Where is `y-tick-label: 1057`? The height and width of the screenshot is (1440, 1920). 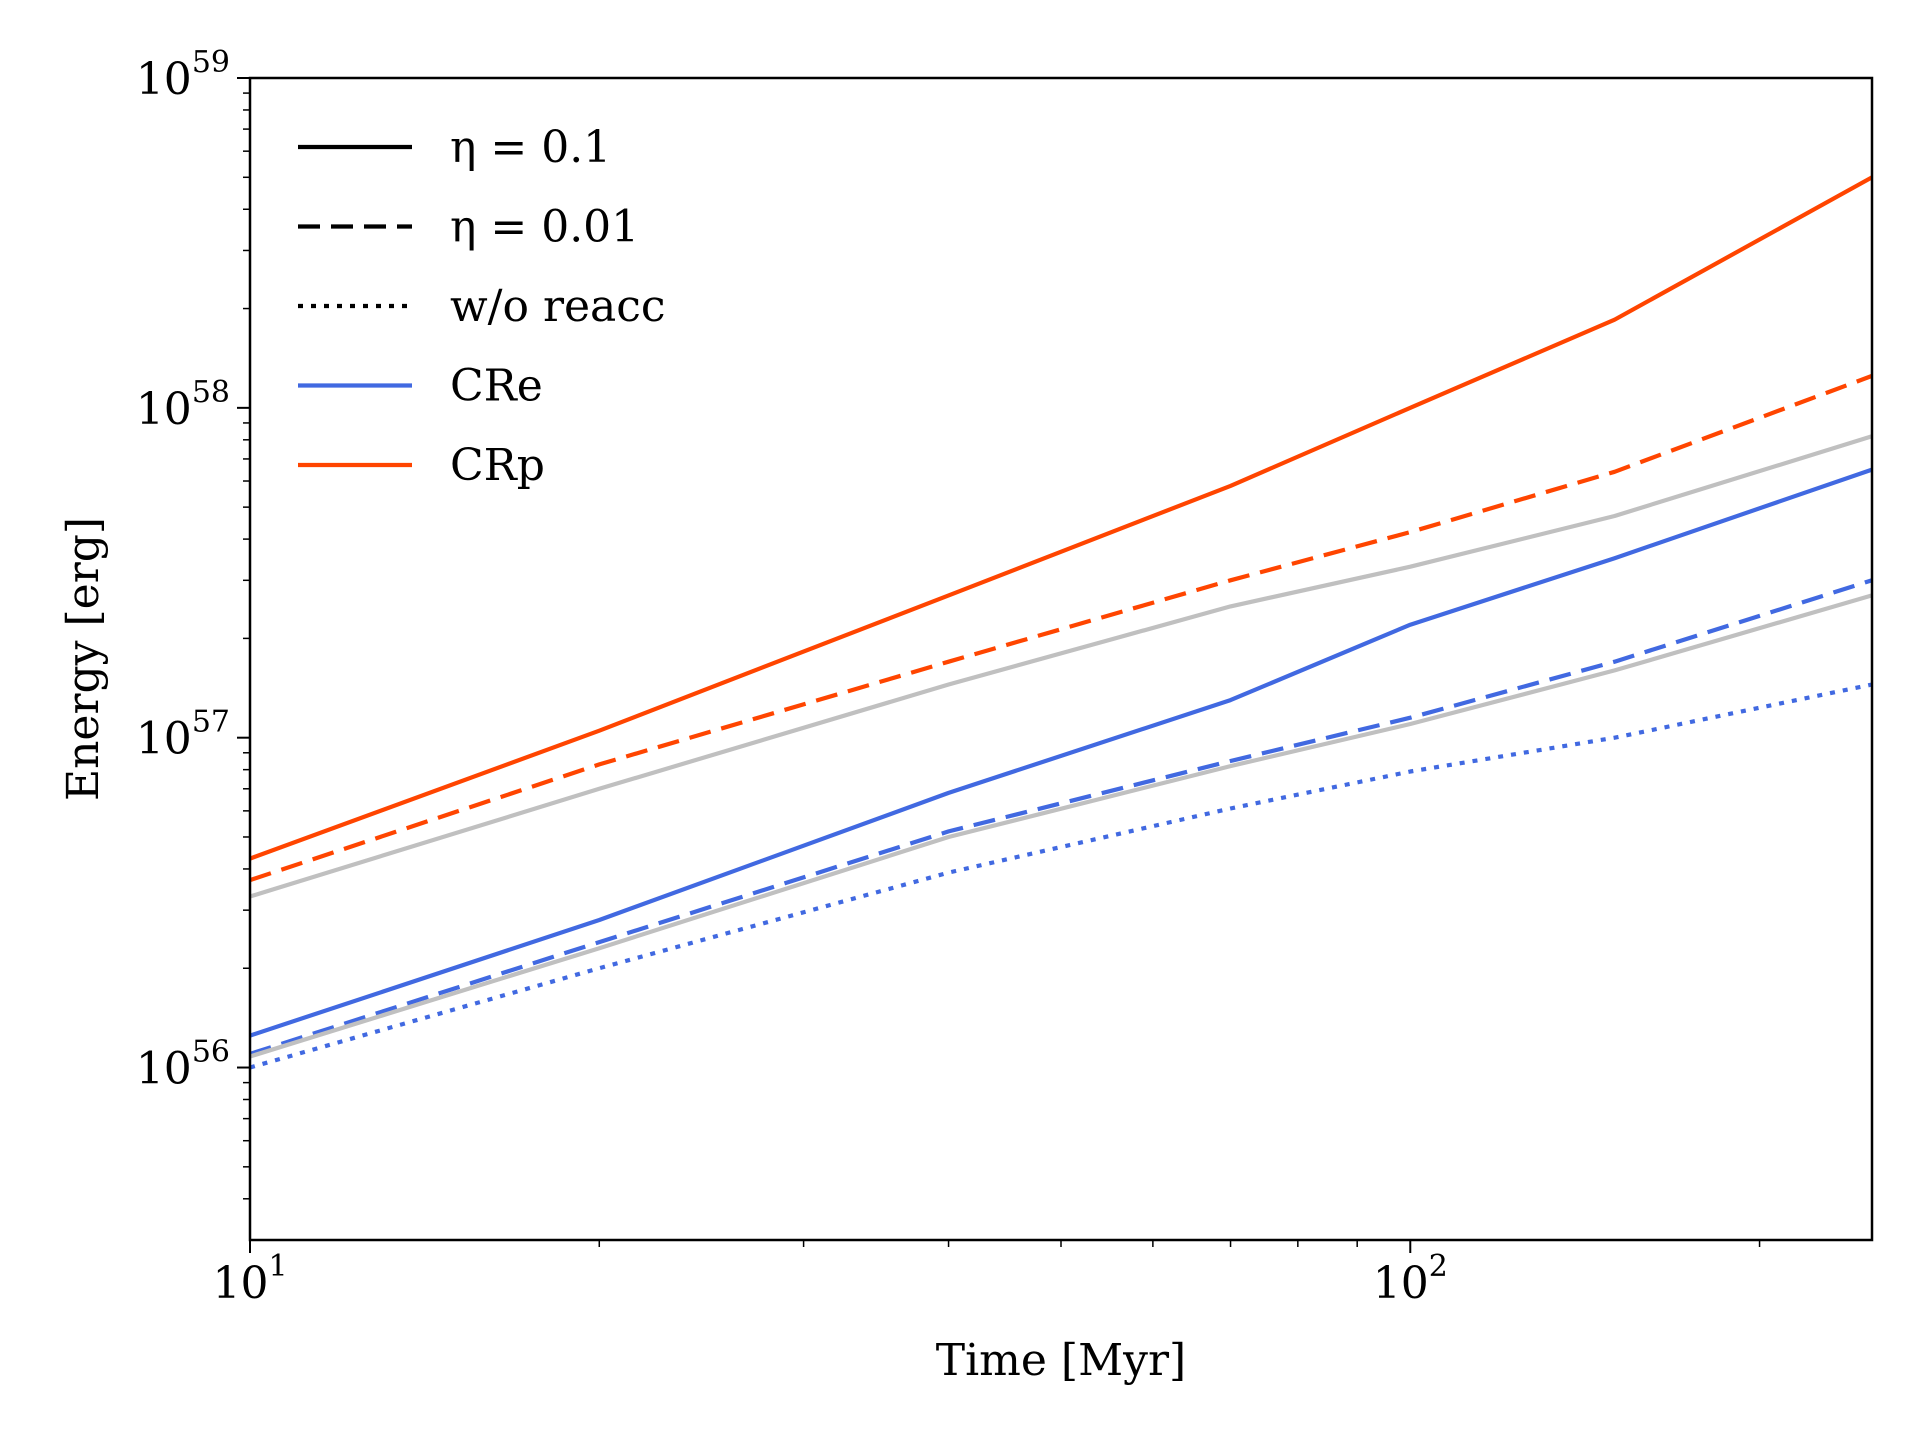 y-tick-label: 1057 is located at coordinates (183, 735).